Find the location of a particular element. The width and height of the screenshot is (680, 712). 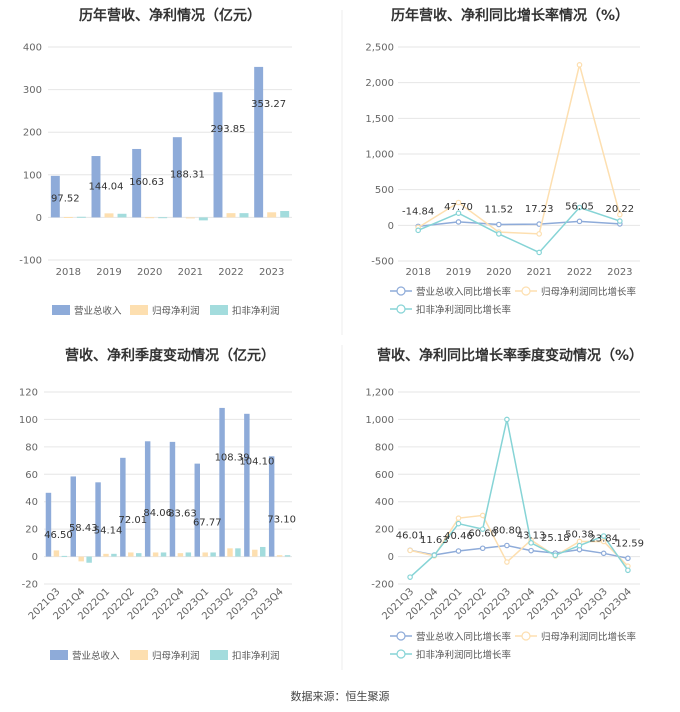

data-label: 353.27 is located at coordinates (268, 104).